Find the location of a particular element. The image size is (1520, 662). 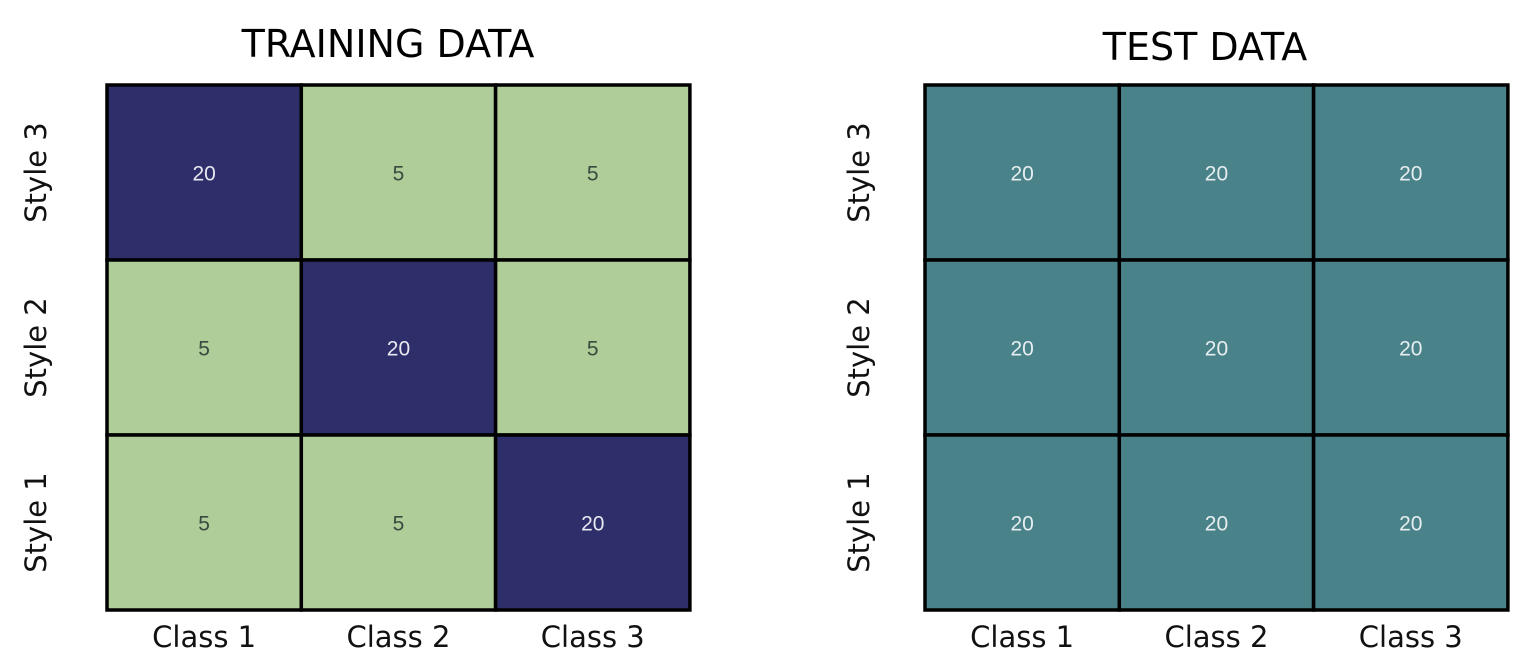

test-y-tick-label: Style 3 is located at coordinates (859, 172).